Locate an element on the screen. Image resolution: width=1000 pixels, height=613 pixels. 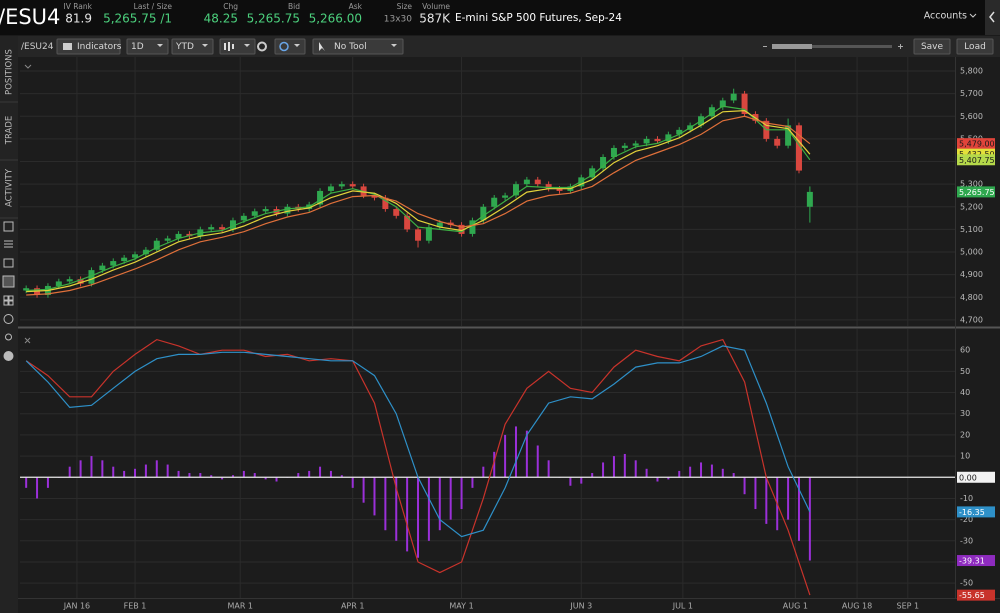
load-button is located at coordinates (975, 46).